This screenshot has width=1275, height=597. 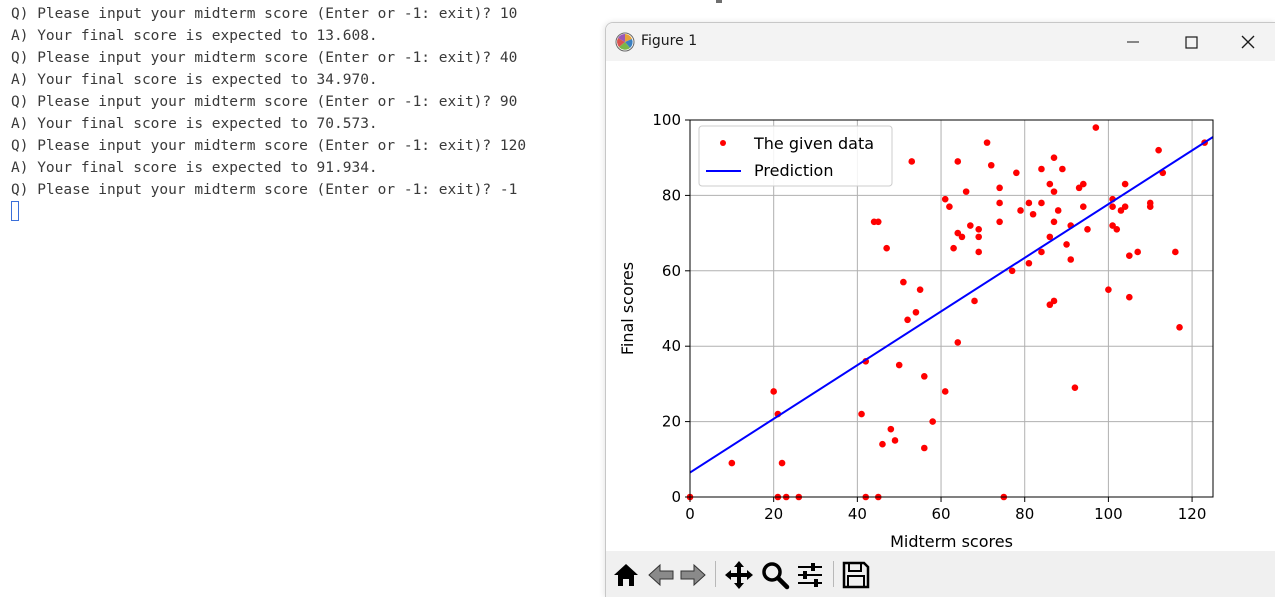 What do you see at coordinates (671, 271) in the screenshot?
I see `y-tick-label: 60` at bounding box center [671, 271].